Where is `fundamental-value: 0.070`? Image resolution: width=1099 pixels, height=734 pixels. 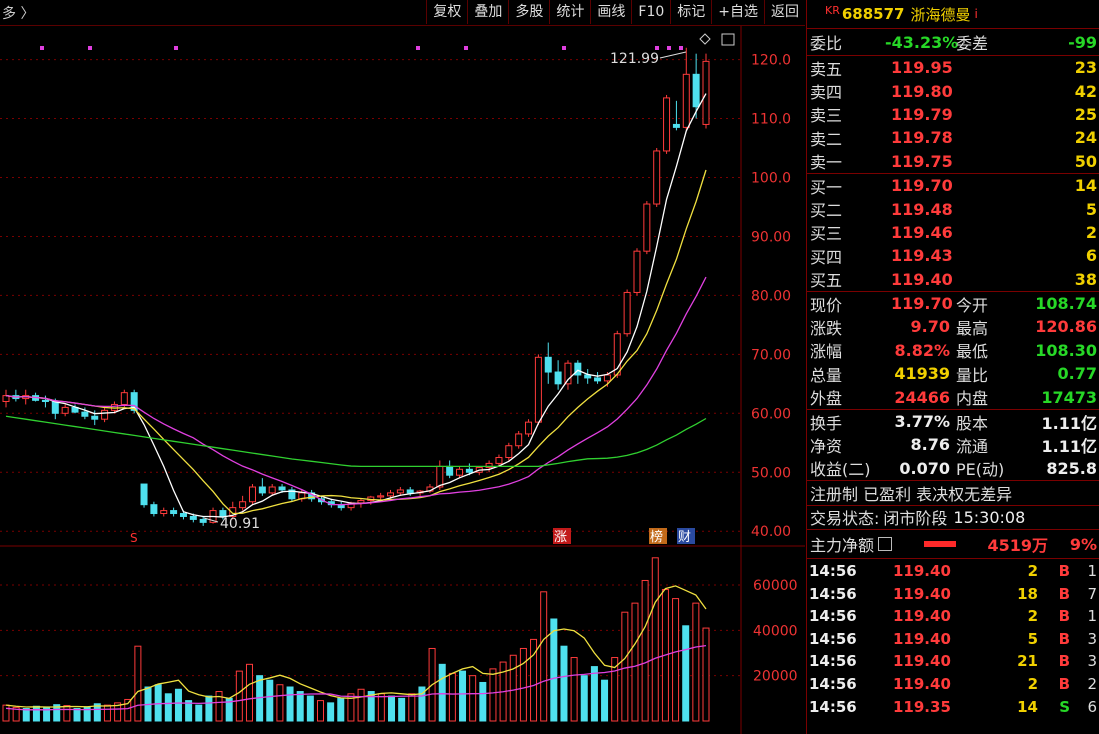
fundamental-value: 0.070 is located at coordinates (924, 468).